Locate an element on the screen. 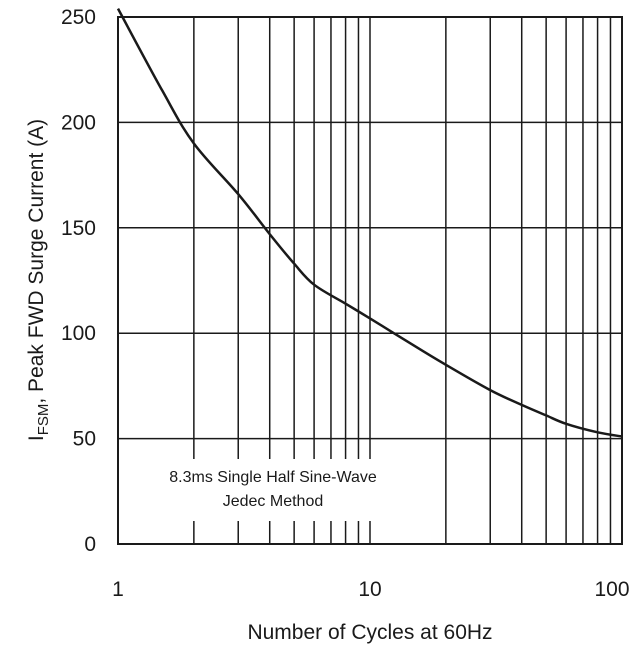  y-tick-label: 50 is located at coordinates (84, 439).